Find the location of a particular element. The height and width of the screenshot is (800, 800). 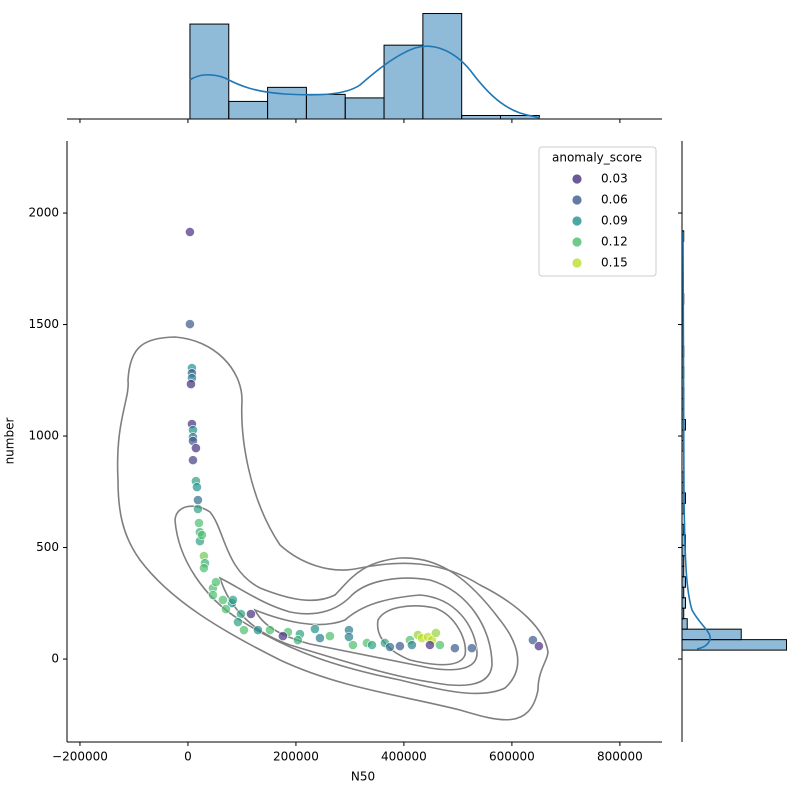

x-tick-label: −200000 is located at coordinates (80, 757).